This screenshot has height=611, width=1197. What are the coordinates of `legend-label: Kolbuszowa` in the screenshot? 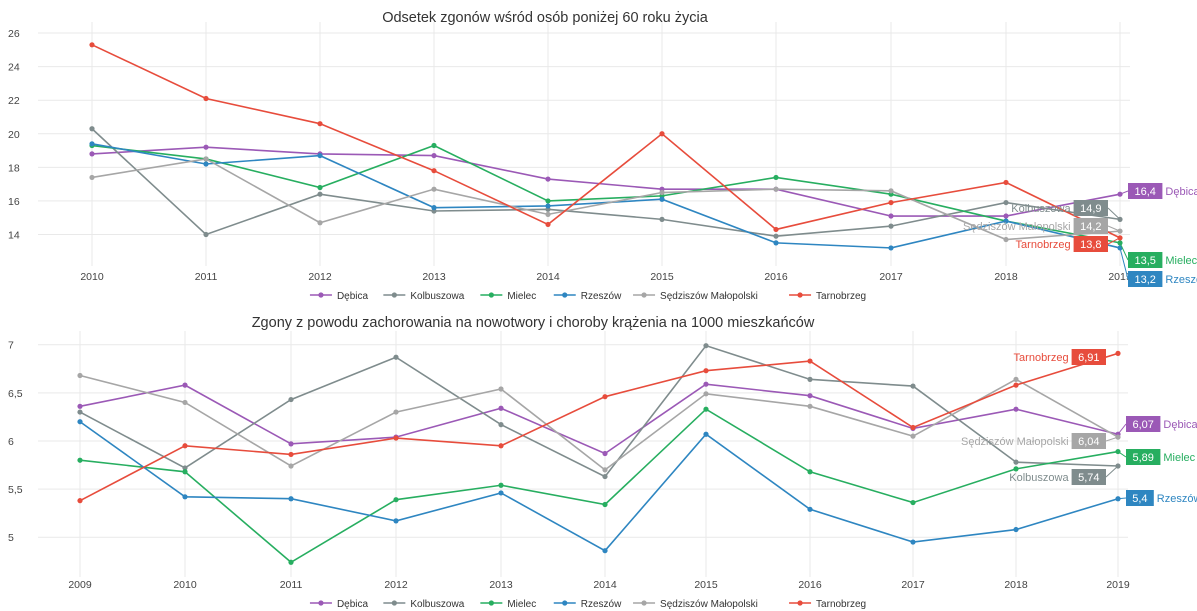 It's located at (437, 296).